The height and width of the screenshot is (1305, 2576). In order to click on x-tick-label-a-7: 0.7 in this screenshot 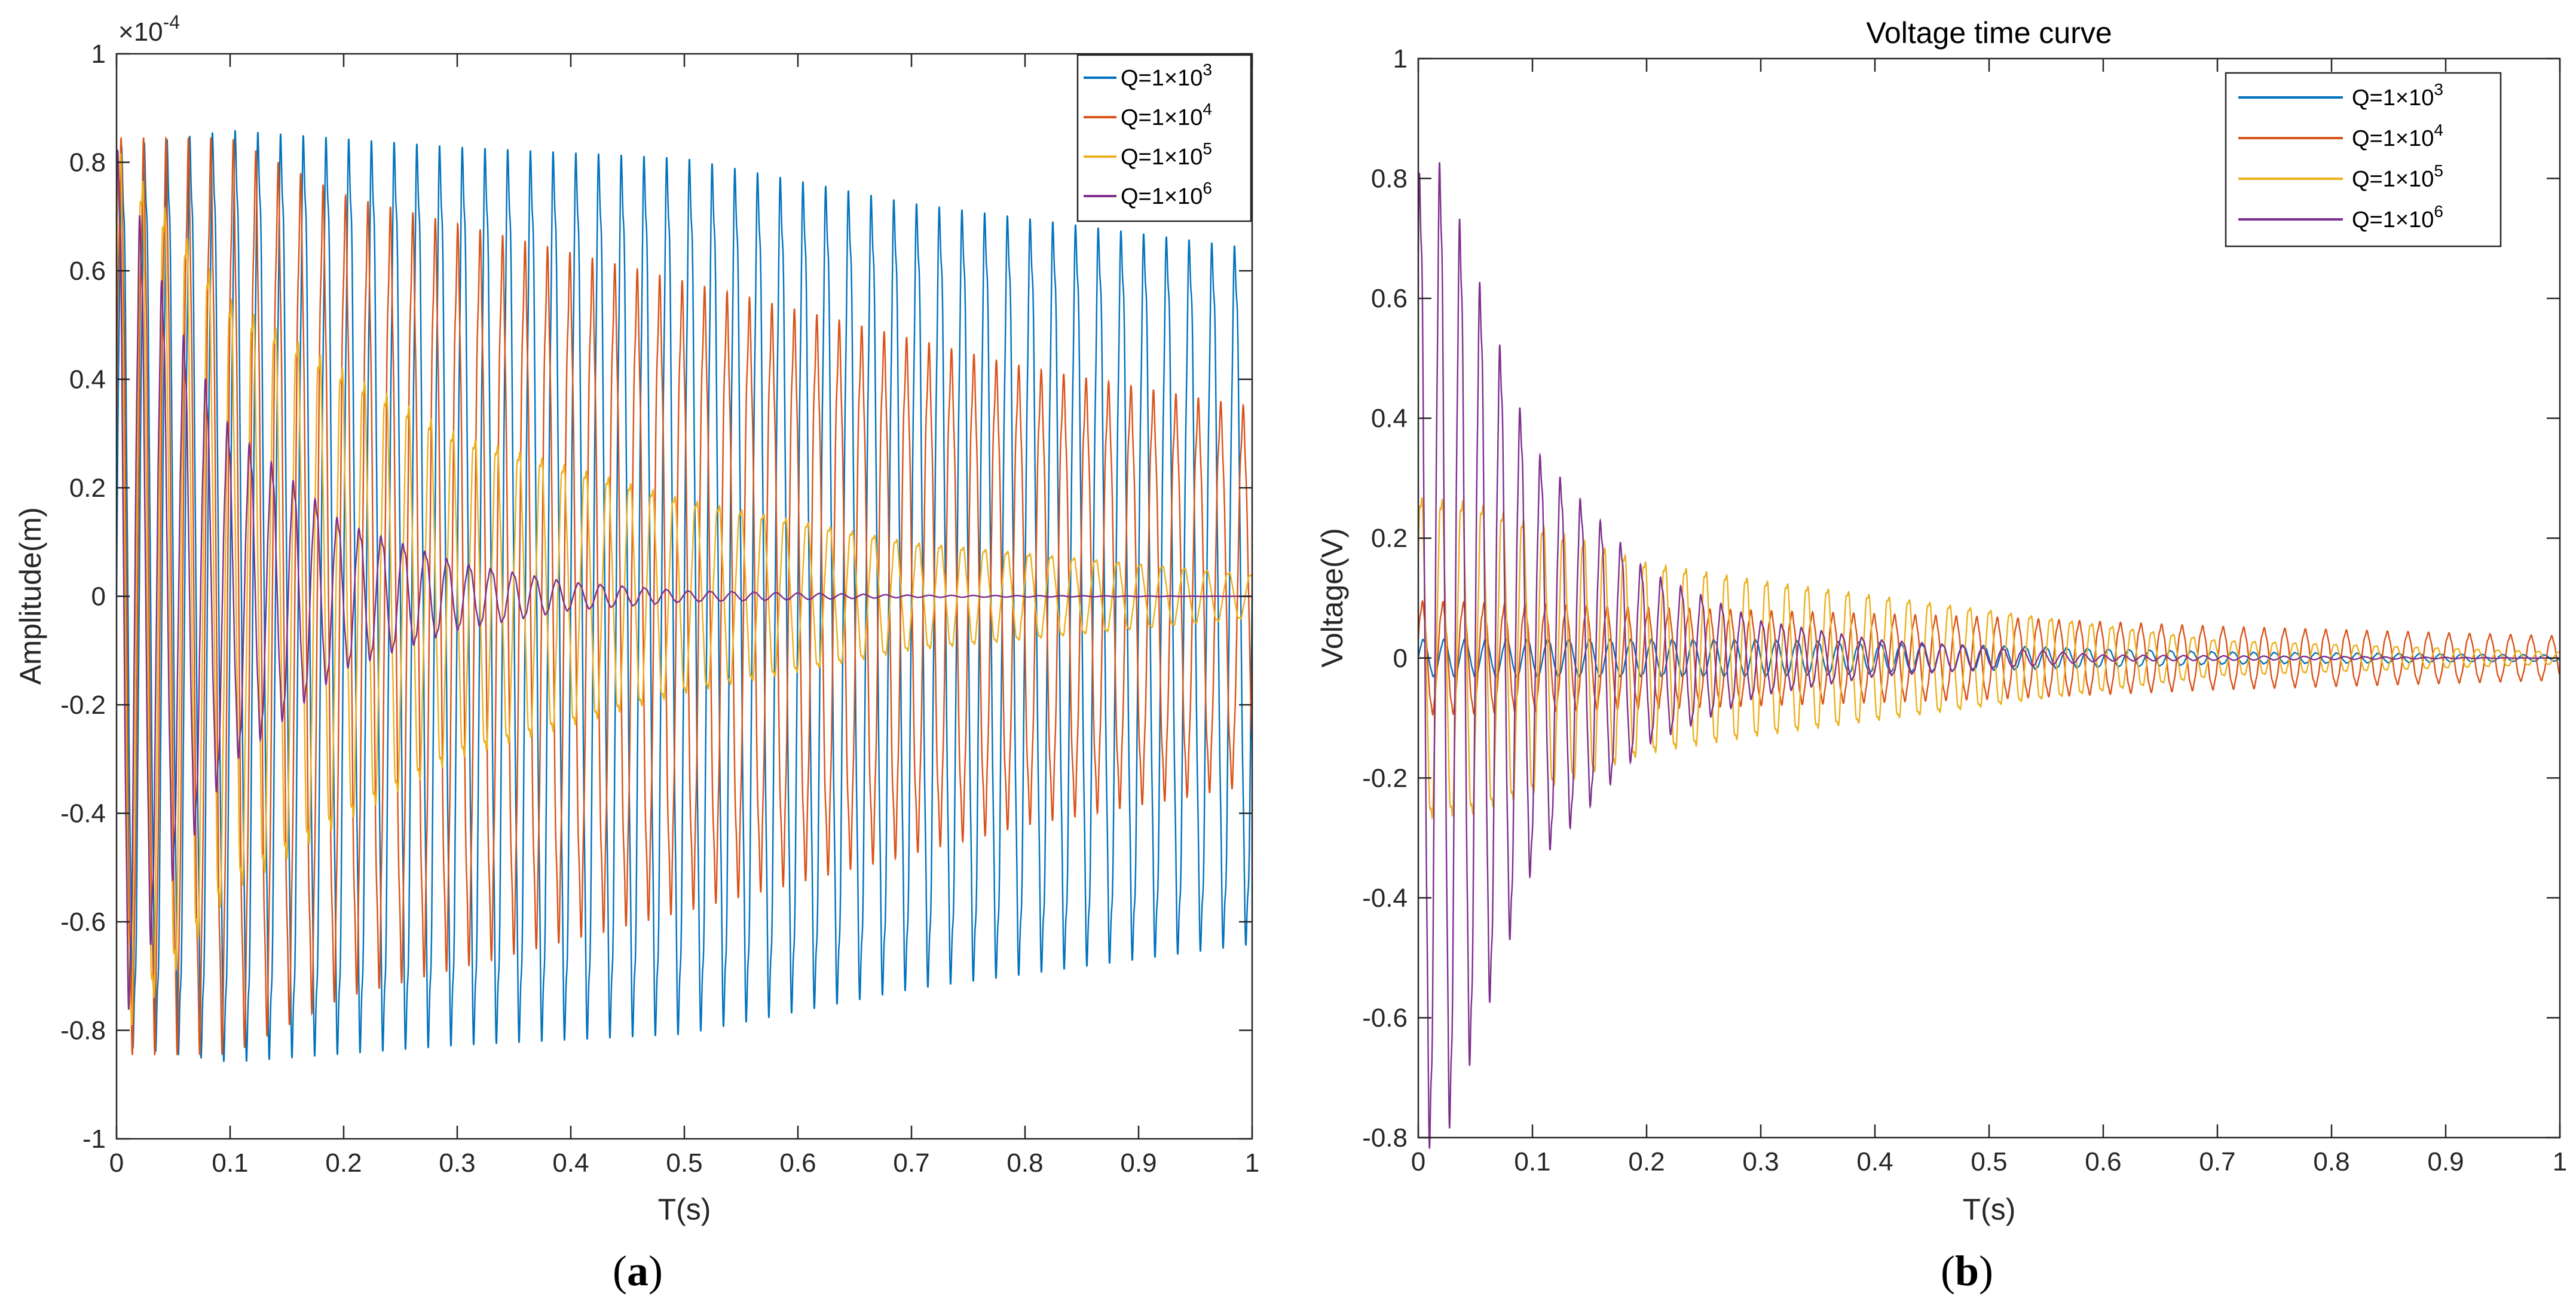, I will do `click(911, 1163)`.